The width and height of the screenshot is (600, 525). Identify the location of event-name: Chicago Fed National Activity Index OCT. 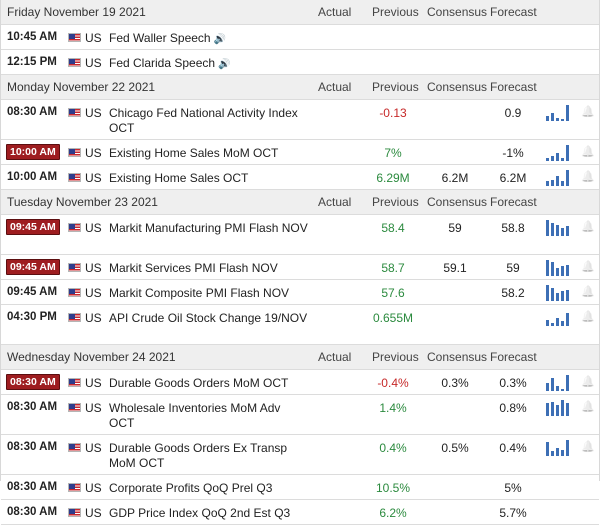
(203, 120).